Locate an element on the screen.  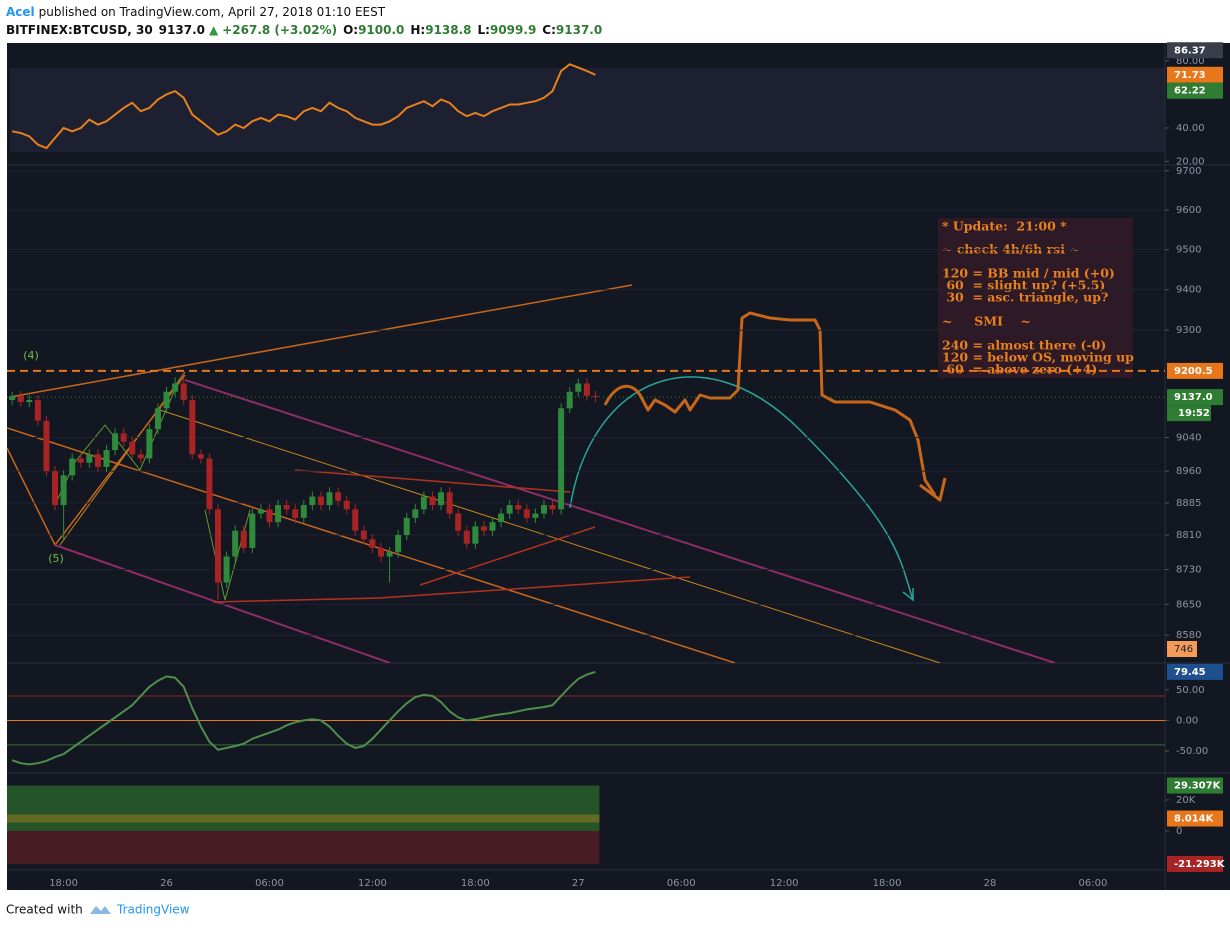
note-line: 60 = above zero (+4) is located at coordinates (1019, 369).